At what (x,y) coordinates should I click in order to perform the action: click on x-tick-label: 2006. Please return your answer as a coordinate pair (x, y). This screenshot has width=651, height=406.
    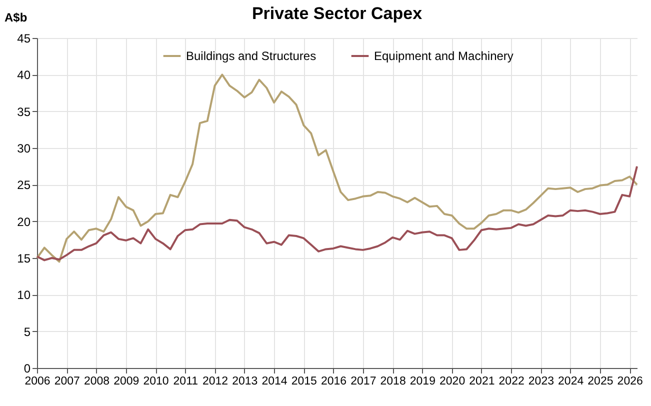
    Looking at the image, I should click on (37, 382).